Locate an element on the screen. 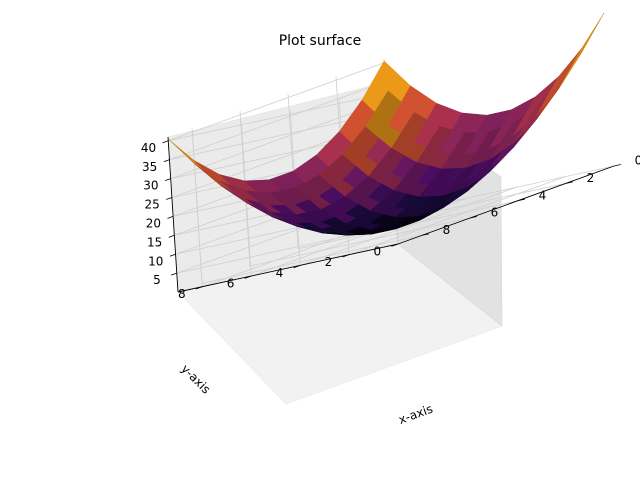 This screenshot has width=640, height=480. y-tick-label: 8 is located at coordinates (182, 294).